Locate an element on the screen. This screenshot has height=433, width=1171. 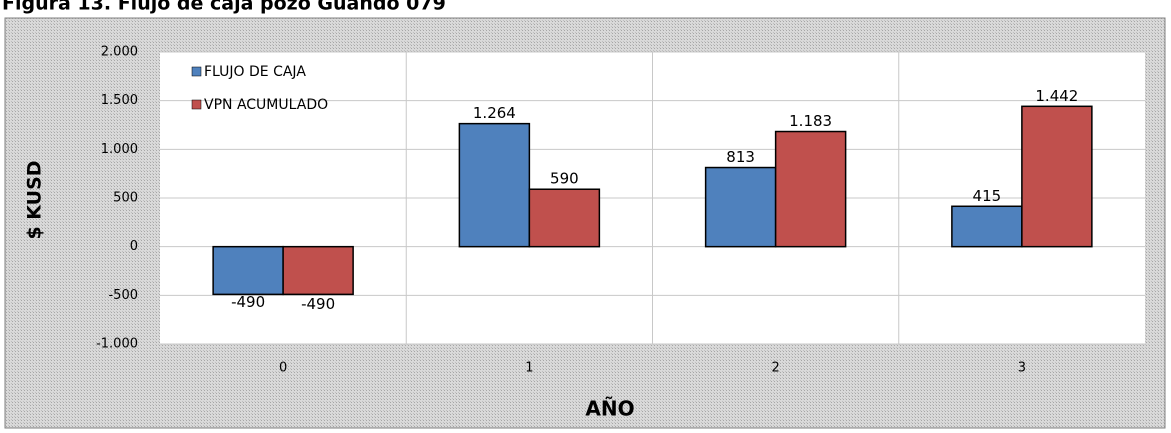
x-tick-label: 1 is located at coordinates (529, 368).